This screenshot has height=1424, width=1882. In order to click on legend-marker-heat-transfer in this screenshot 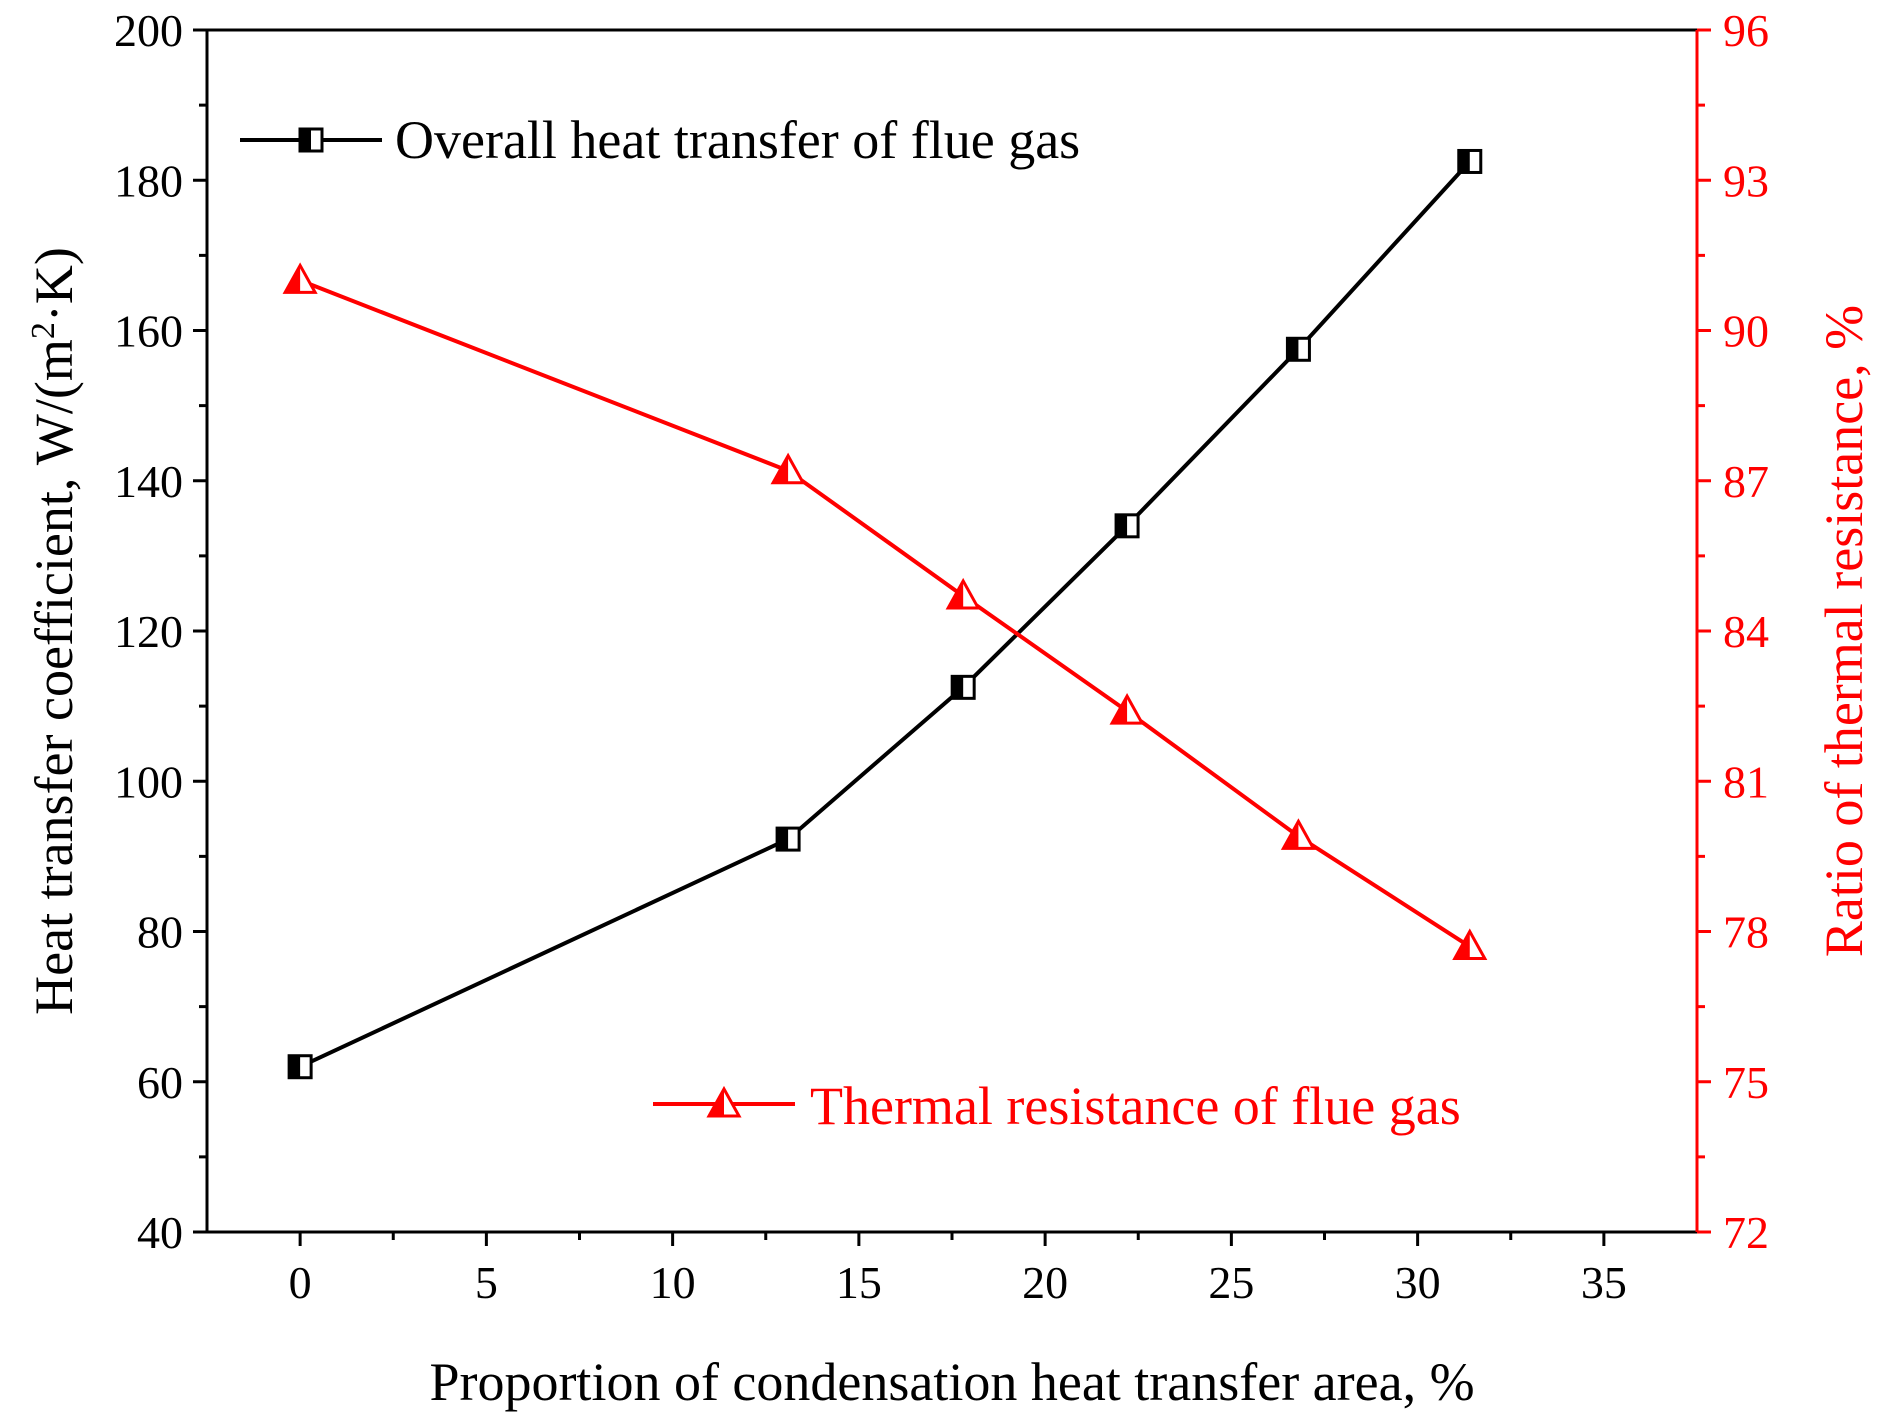, I will do `click(311, 140)`.